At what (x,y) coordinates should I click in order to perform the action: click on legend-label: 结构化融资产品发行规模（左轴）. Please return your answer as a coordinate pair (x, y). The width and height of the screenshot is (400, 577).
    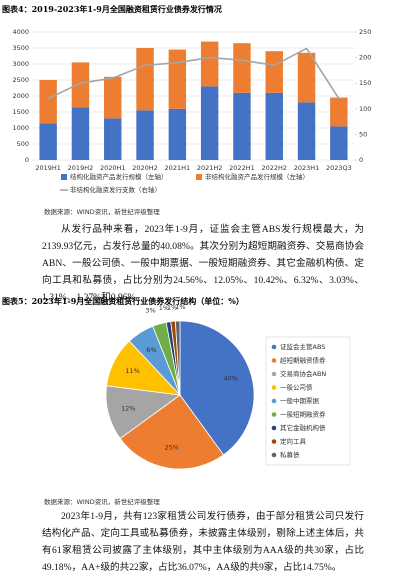
    Looking at the image, I should click on (119, 176).